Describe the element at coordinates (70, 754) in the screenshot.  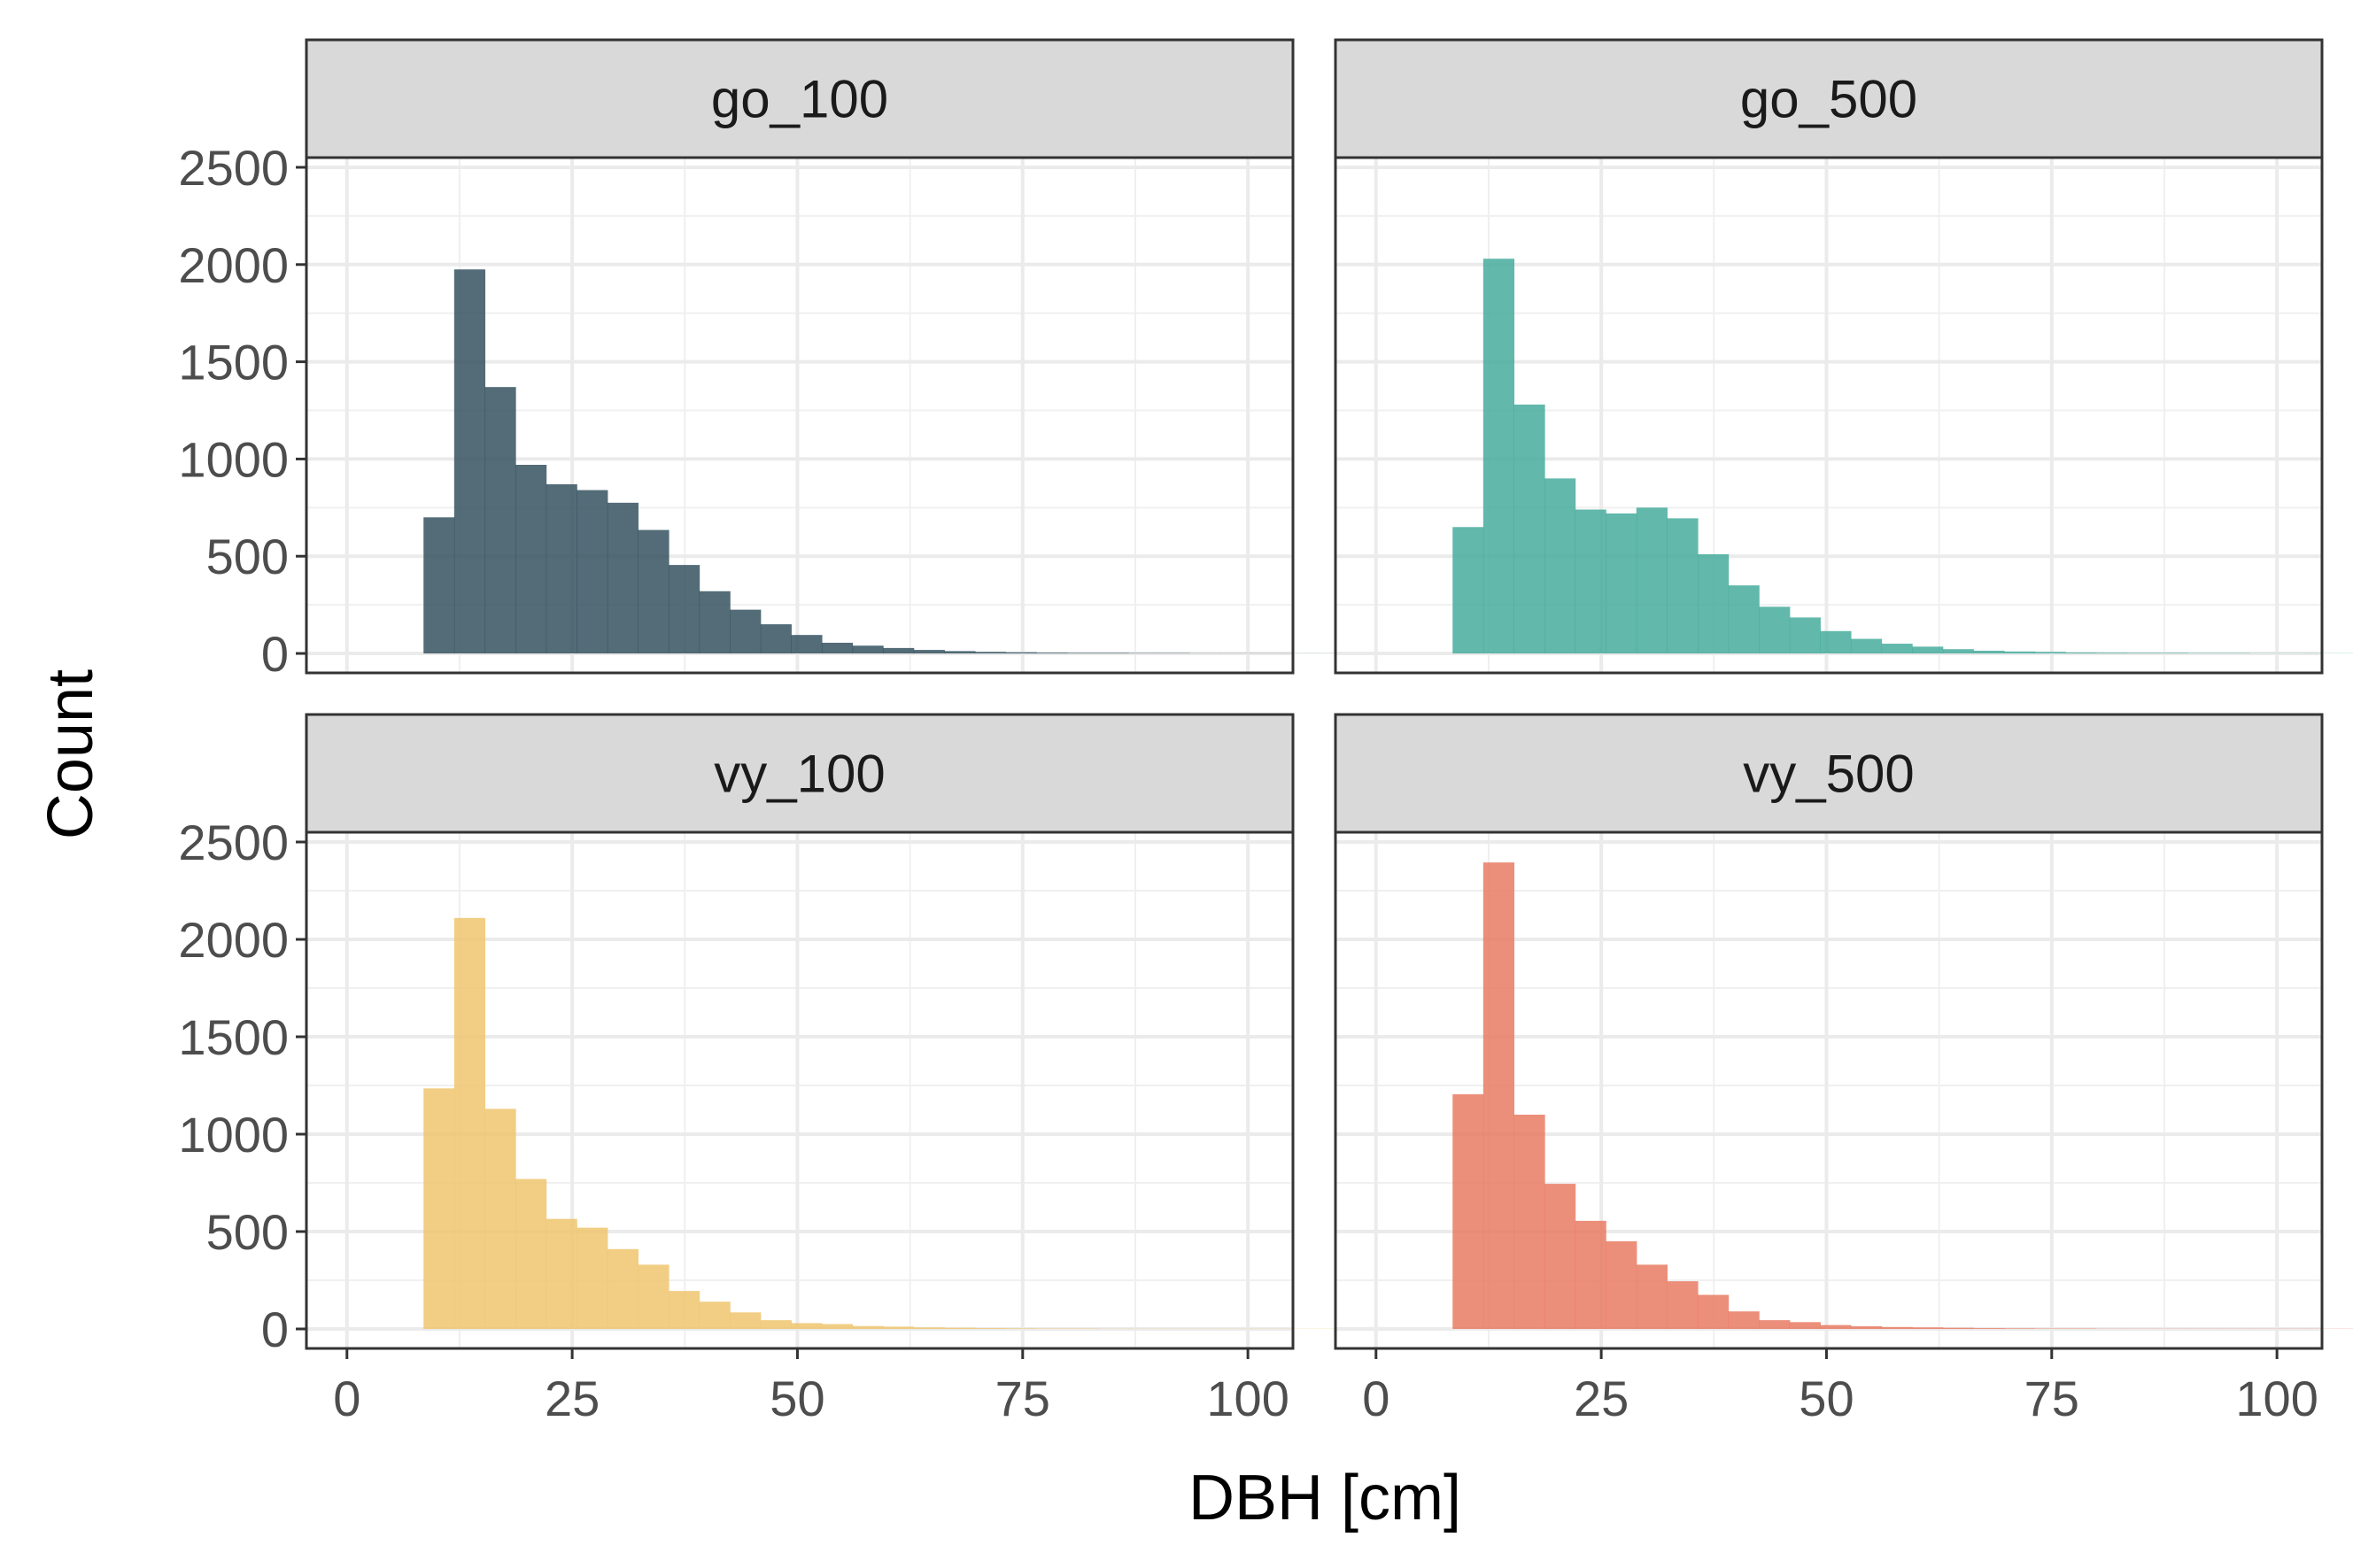
I see `y-axis-title: Count` at that location.